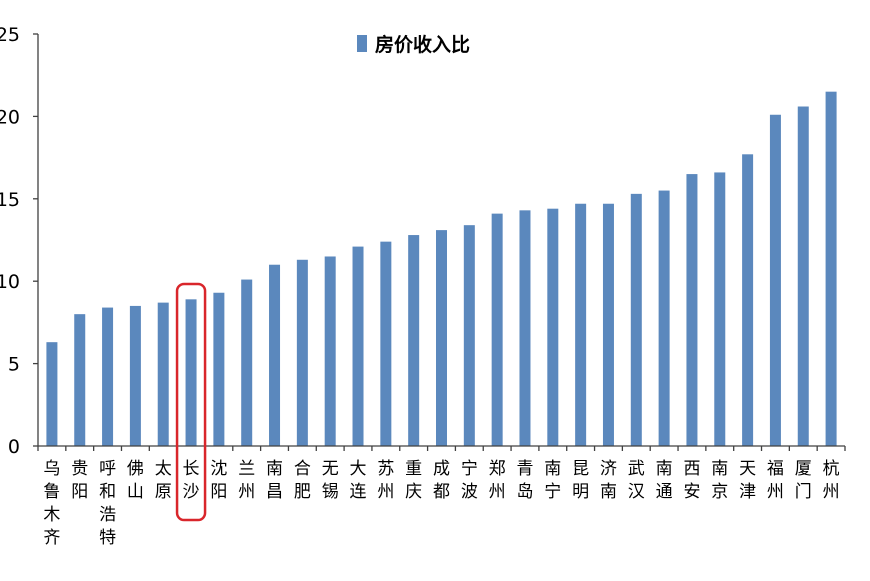  I want to click on y-tick-label: 0, so click(14, 447).